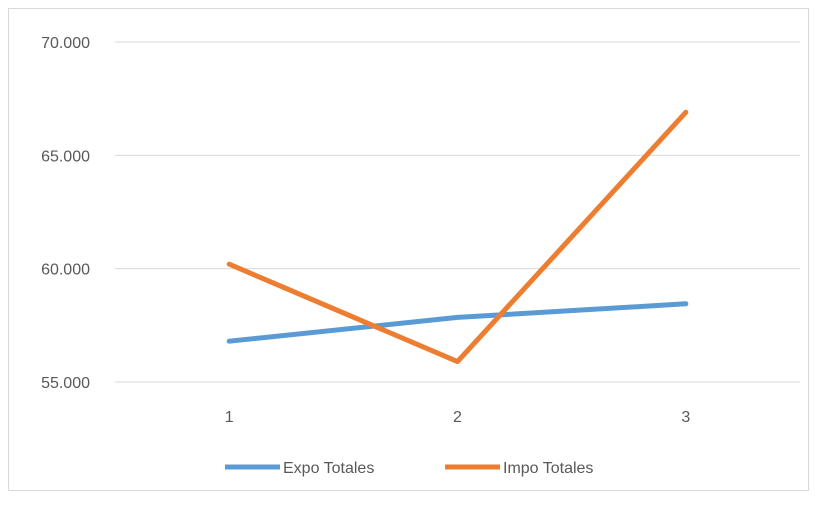  I want to click on legend-label: Impo Totales, so click(548, 468).